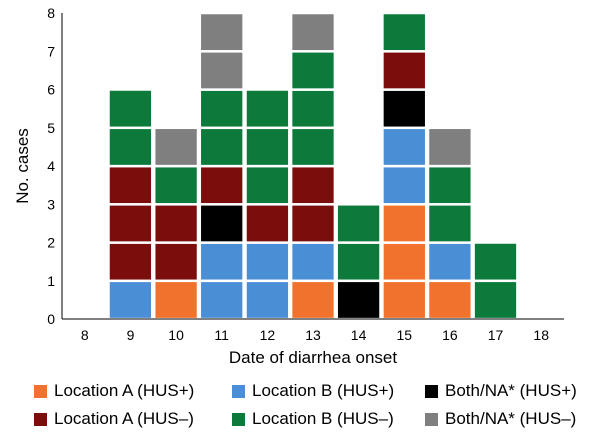  I want to click on x-tick-label: 12, so click(268, 335).